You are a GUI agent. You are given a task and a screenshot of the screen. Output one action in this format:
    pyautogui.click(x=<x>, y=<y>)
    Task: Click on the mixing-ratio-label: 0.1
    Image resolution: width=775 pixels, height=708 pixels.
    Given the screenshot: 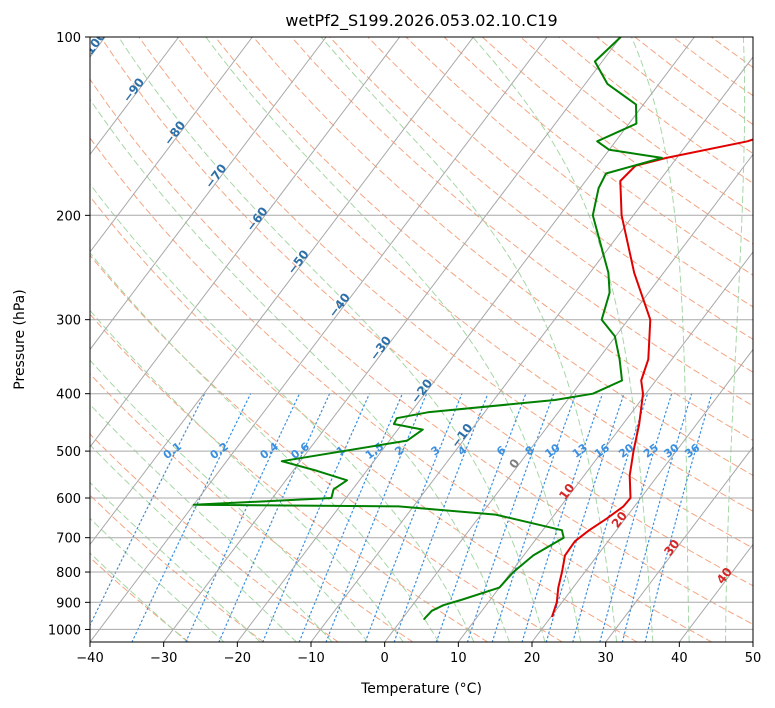 What is the action you would take?
    pyautogui.click(x=172, y=451)
    